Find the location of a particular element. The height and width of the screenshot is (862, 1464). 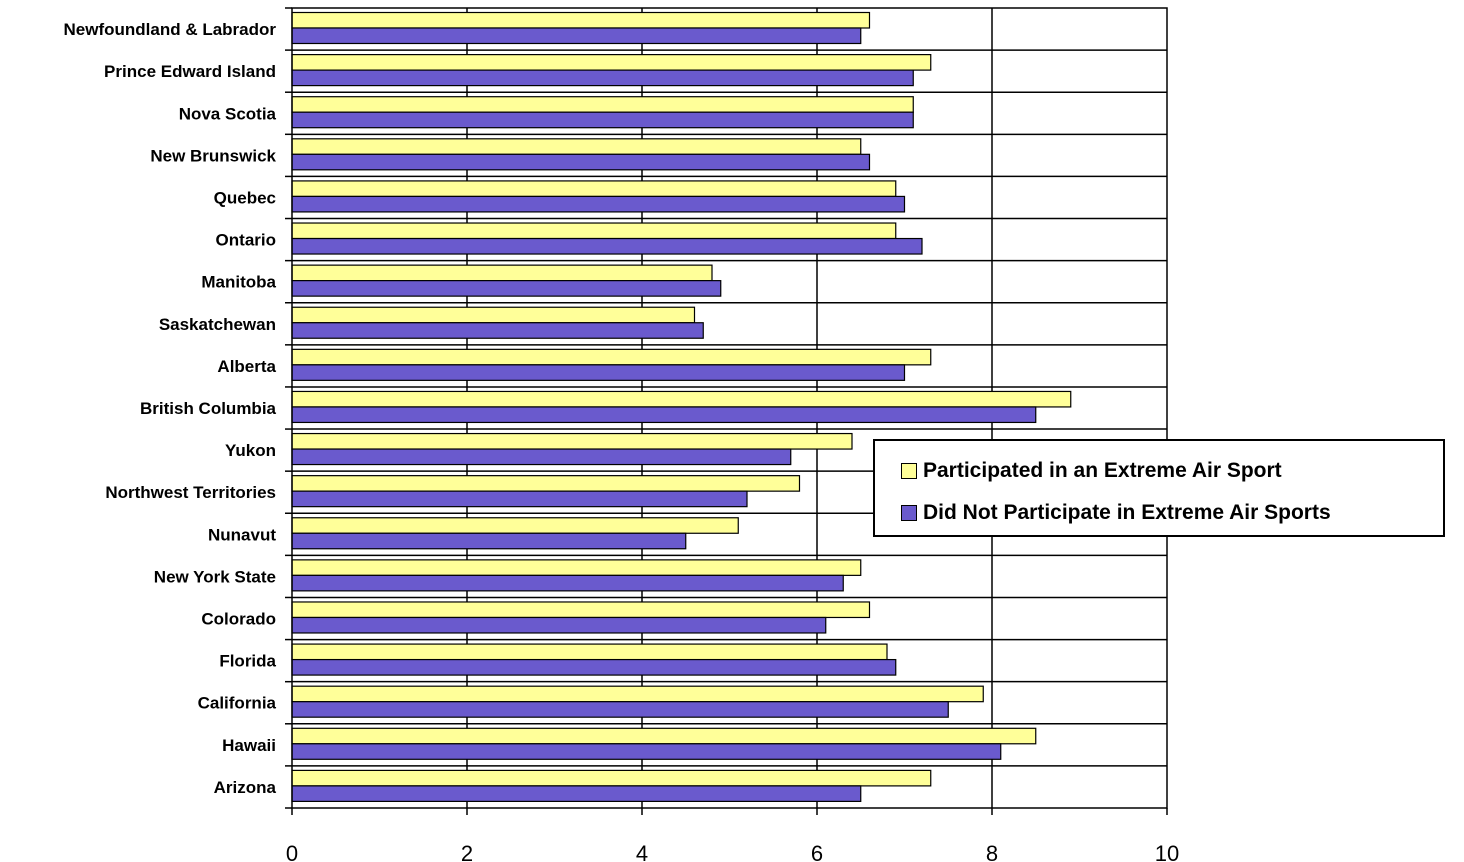

legend-item-participated: Participated in an Extreme Air Sport is located at coordinates (1172, 471).